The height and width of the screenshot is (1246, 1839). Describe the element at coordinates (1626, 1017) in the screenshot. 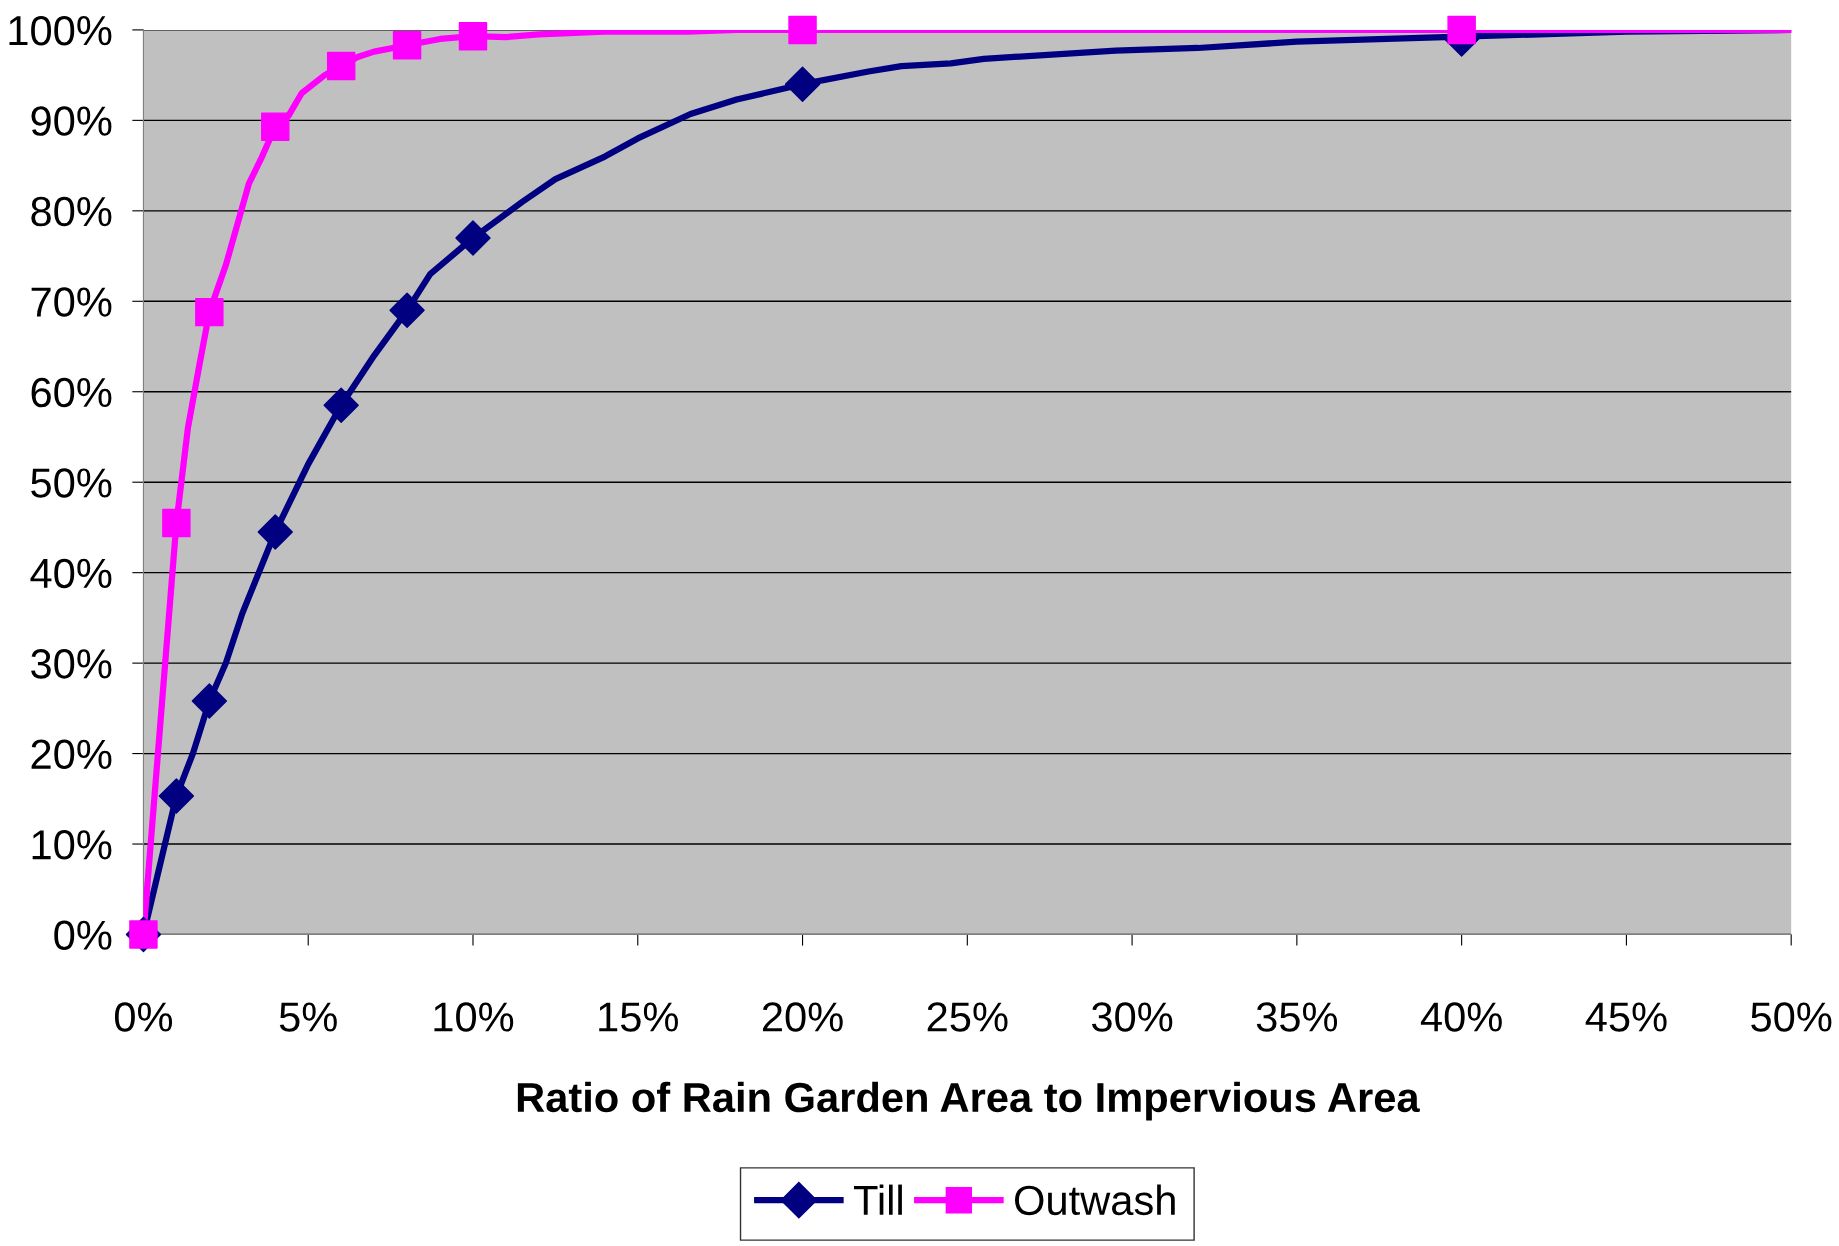

I see `x-tick-label: 45%` at that location.